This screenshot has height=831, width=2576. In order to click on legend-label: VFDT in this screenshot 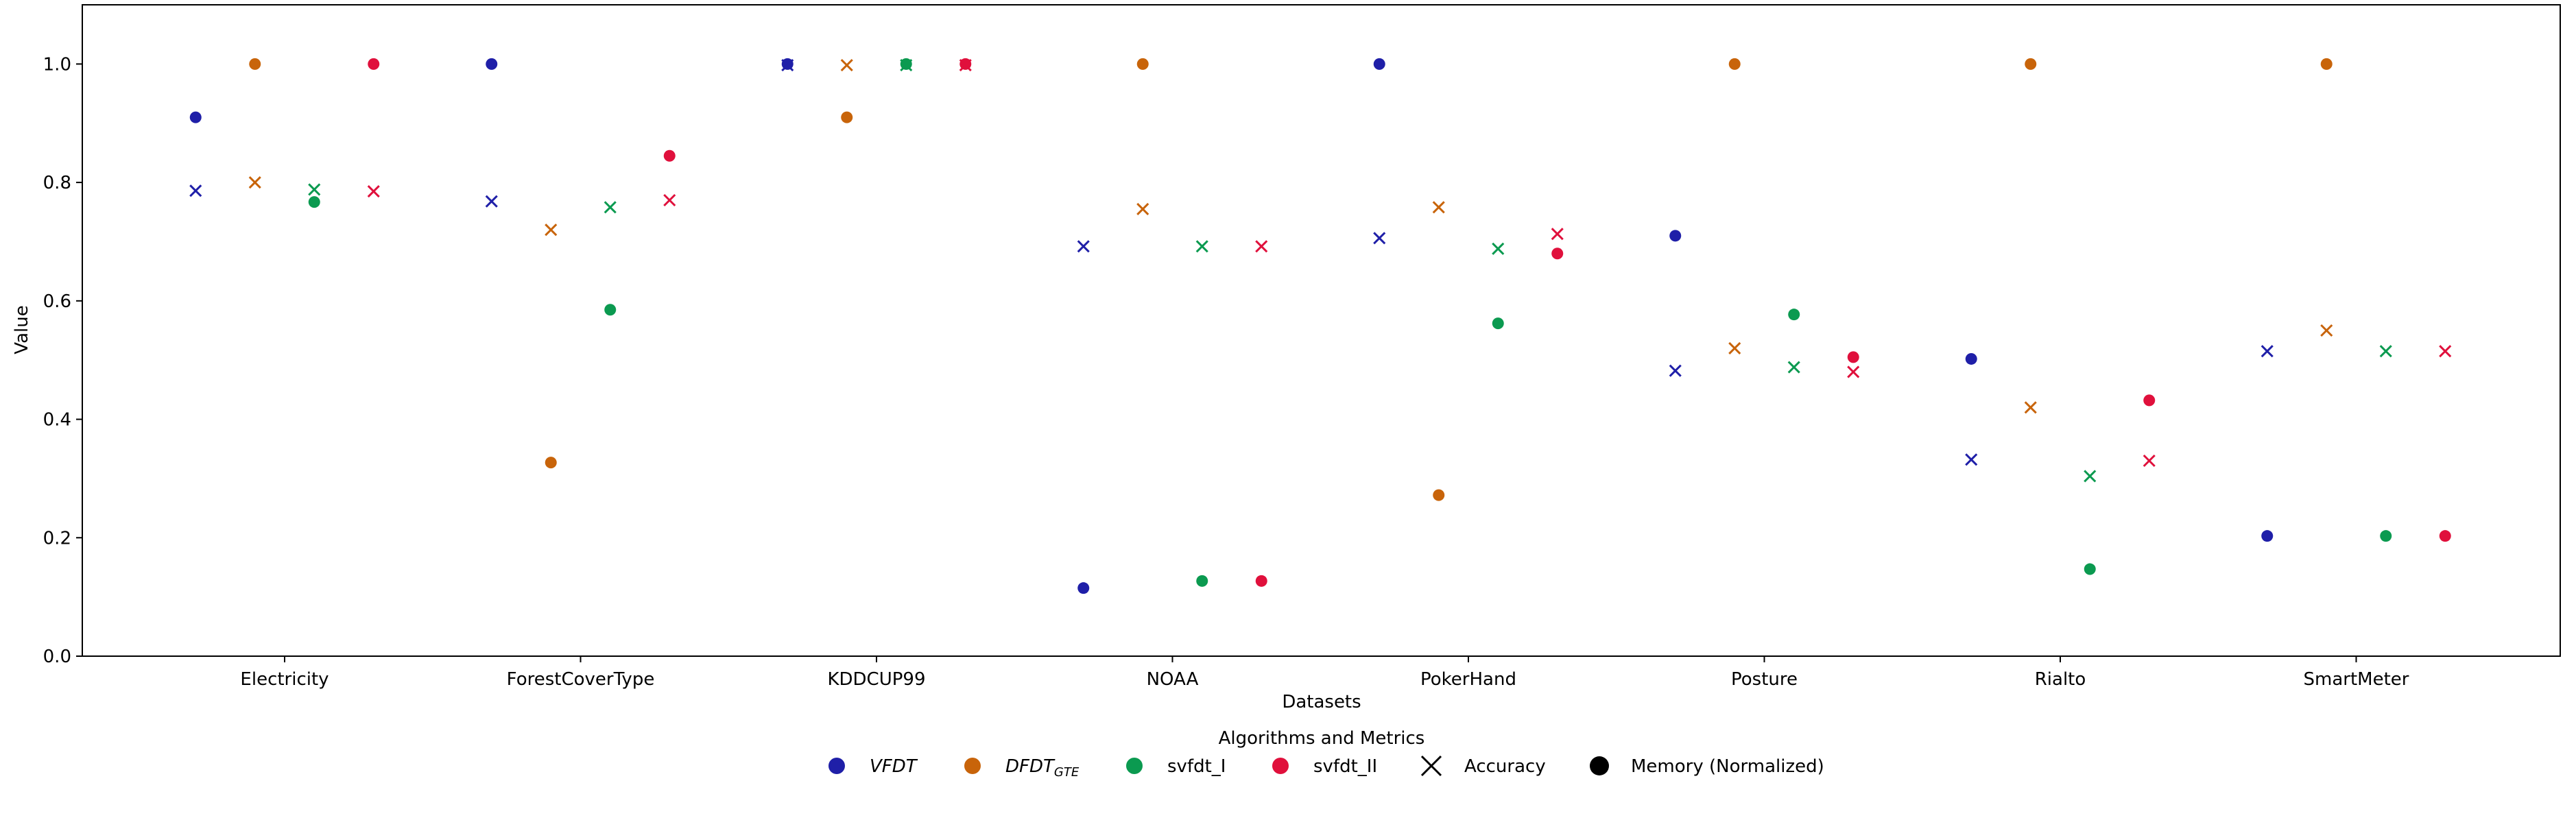, I will do `click(894, 767)`.